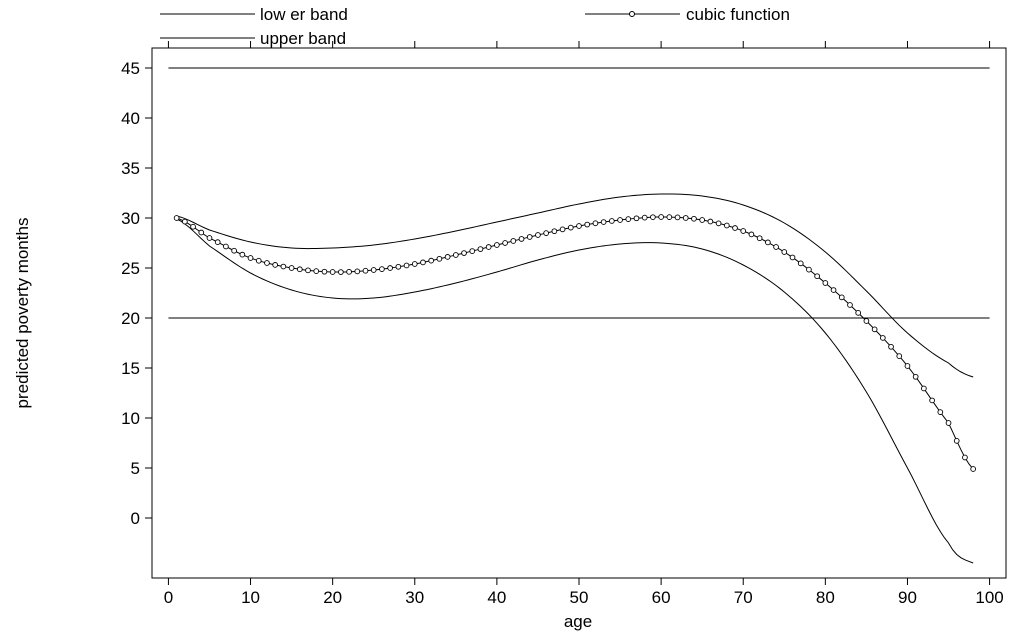 This screenshot has width=1012, height=636. What do you see at coordinates (414, 597) in the screenshot?
I see `x-tick-label: 30` at bounding box center [414, 597].